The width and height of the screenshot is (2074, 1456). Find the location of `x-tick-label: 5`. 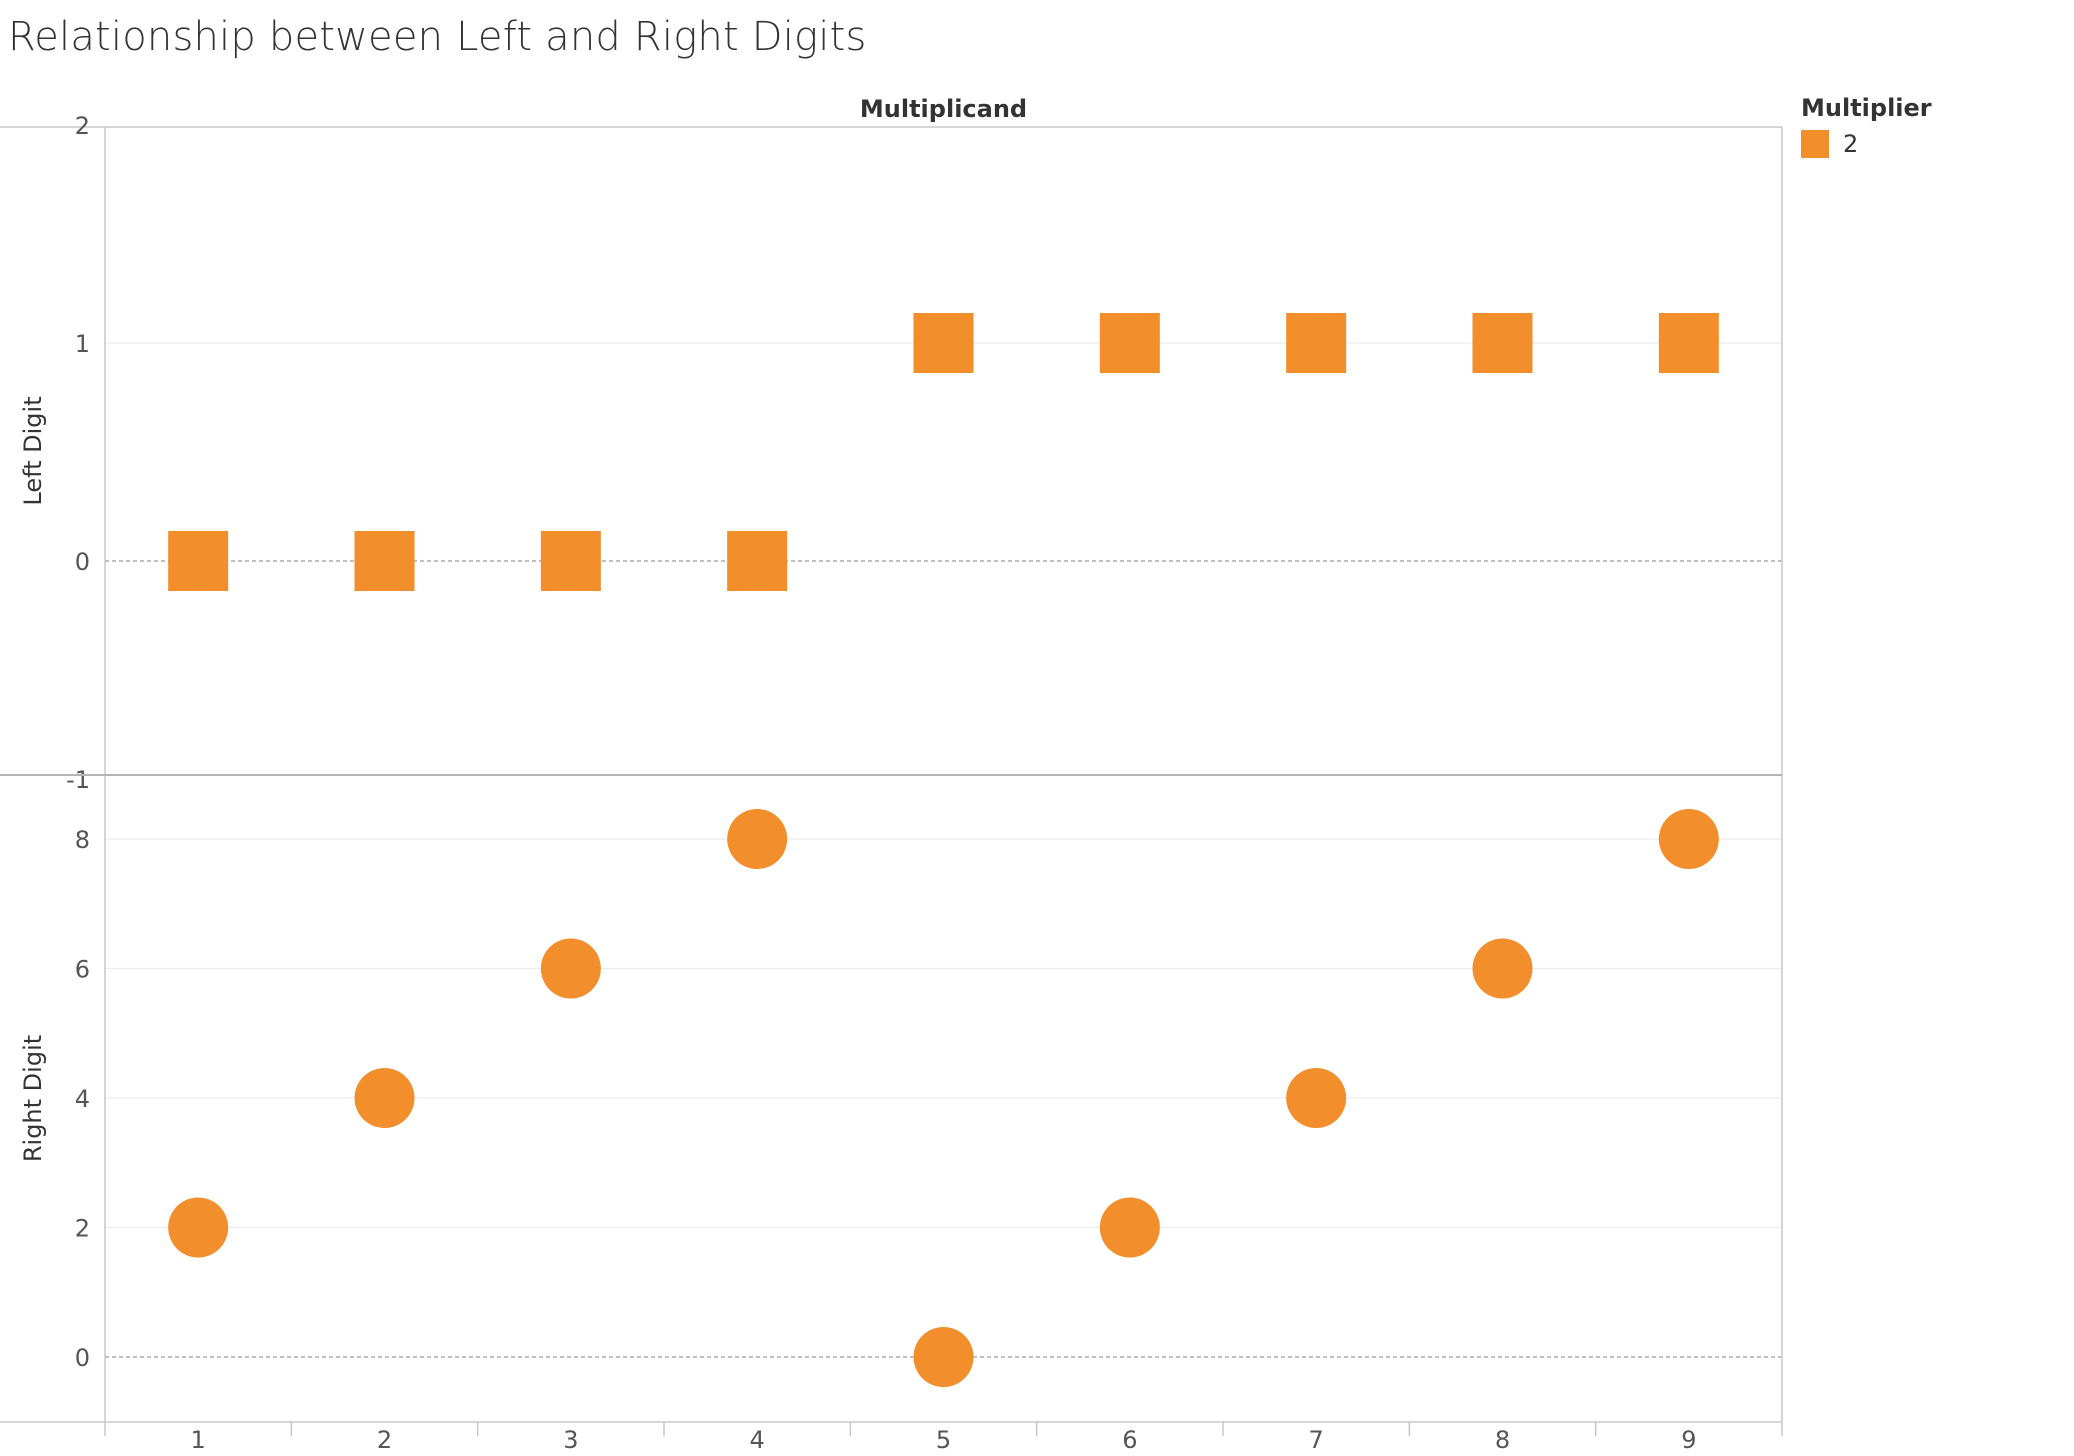

x-tick-label: 5 is located at coordinates (943, 1440).